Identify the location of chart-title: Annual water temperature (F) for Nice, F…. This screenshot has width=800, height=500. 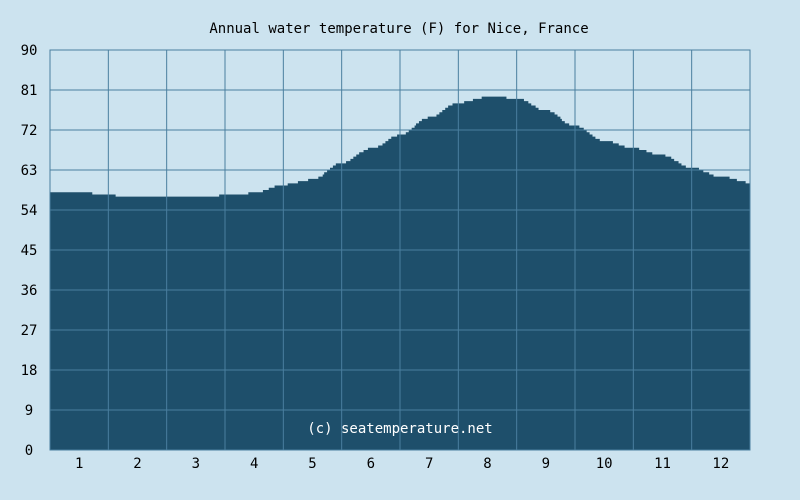
(398, 29).